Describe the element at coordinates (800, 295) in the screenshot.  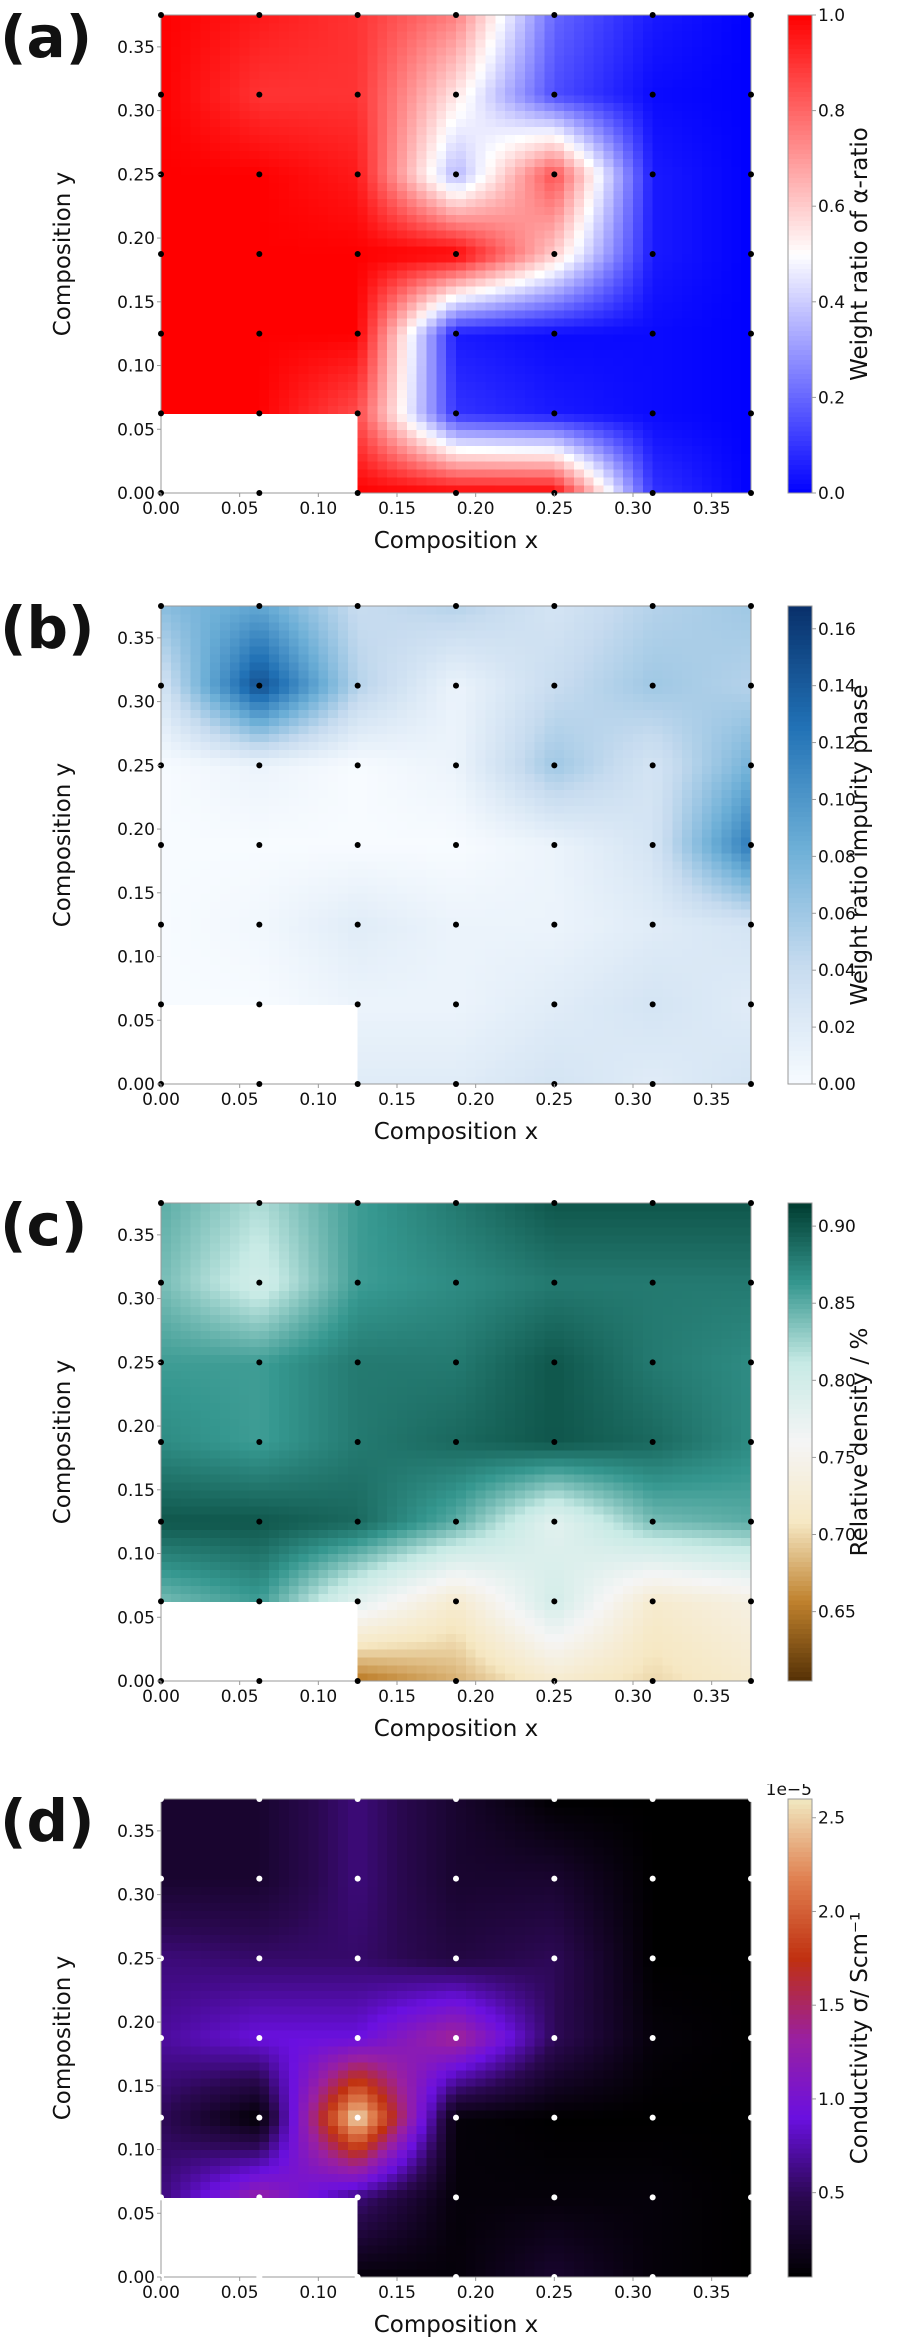
I see `colorbar-segment` at that location.